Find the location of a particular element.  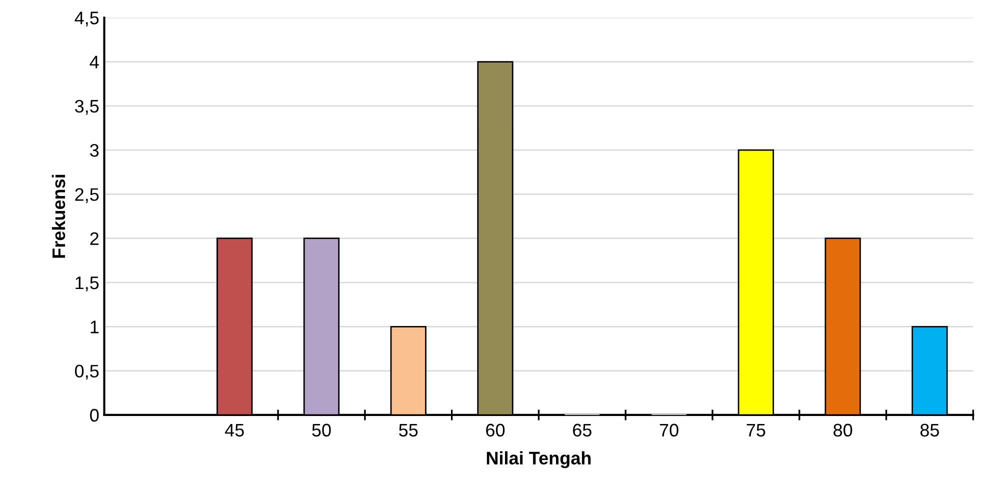

x-tick-label: 60 is located at coordinates (495, 430).